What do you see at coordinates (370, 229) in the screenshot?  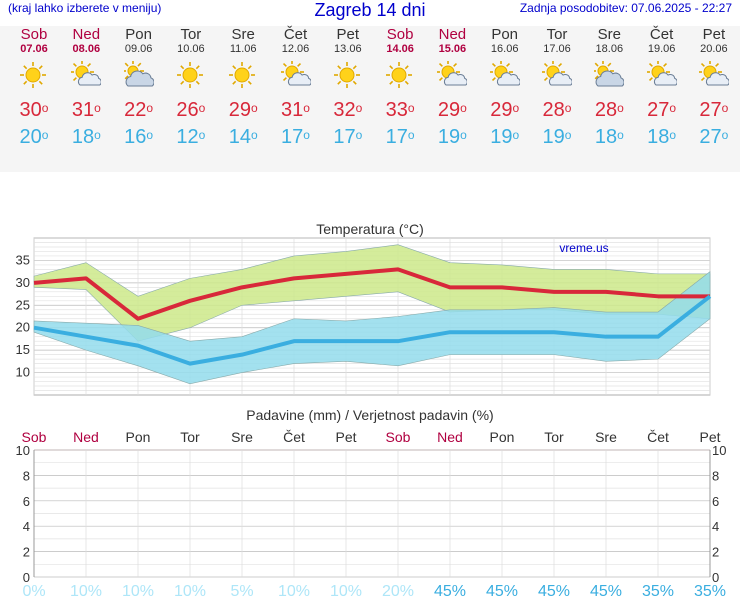 I see `temperature-chart-title: Temperatura (°C)` at bounding box center [370, 229].